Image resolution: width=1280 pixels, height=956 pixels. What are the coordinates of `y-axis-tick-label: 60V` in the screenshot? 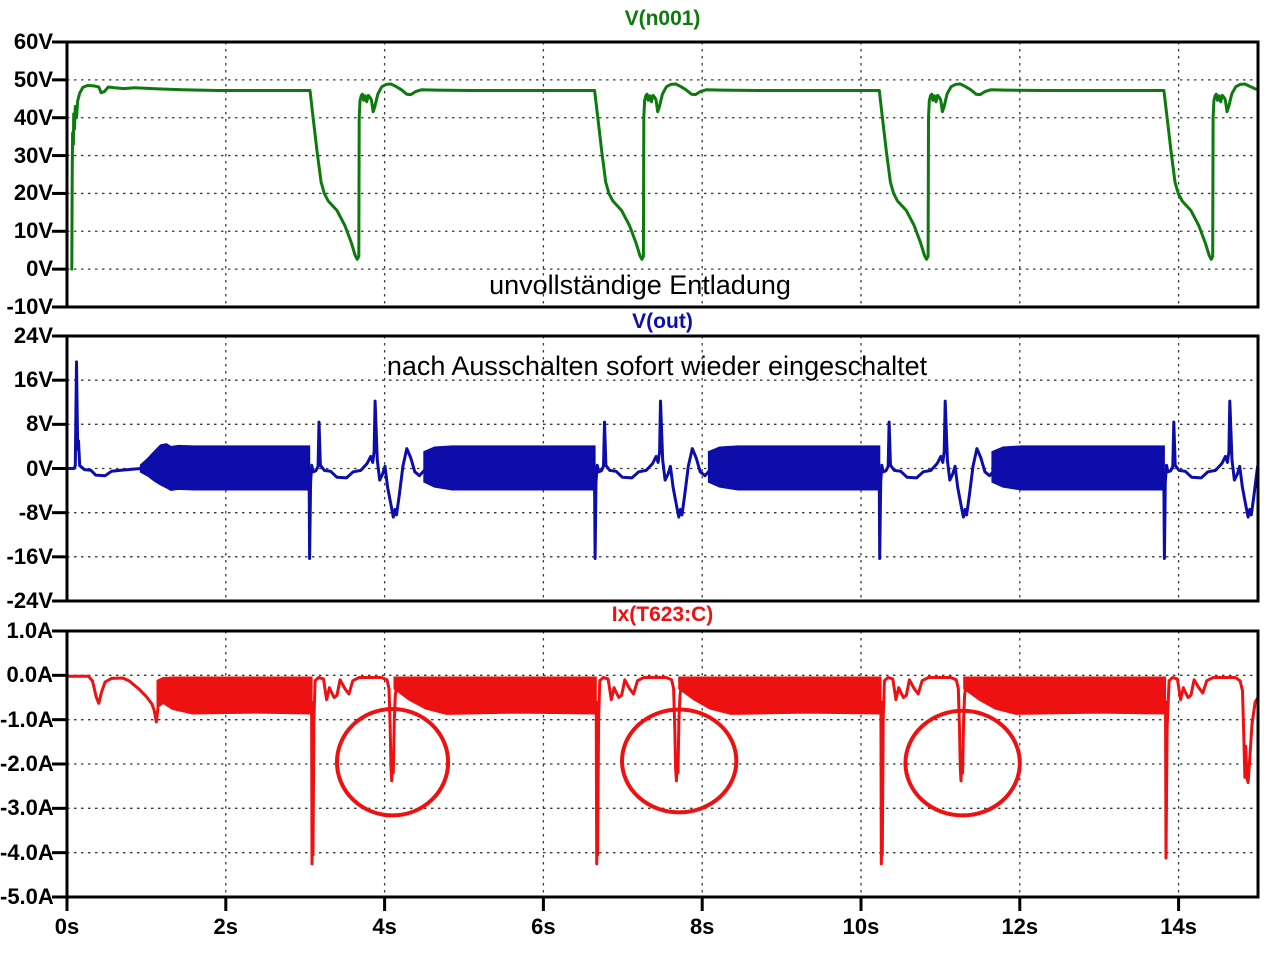 It's located at (33, 41).